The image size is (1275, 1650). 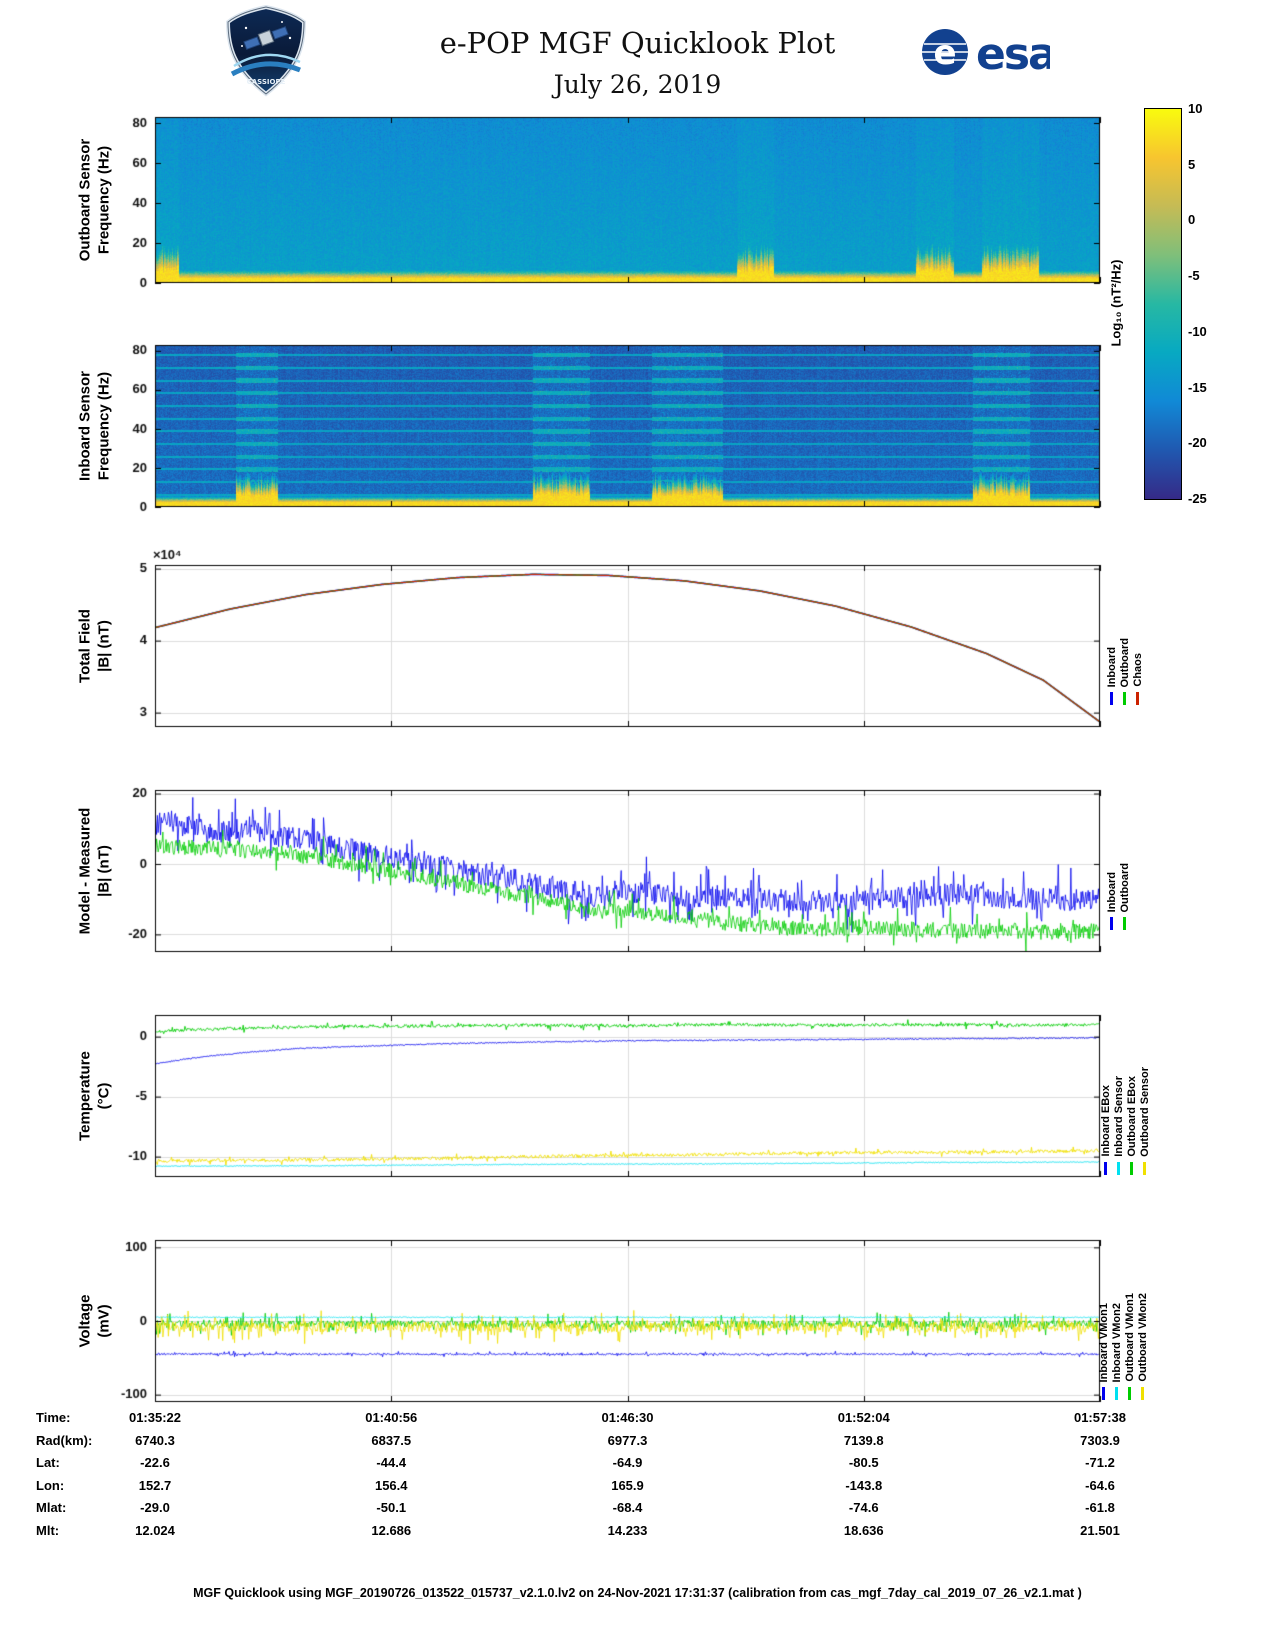 I want to click on table-cell: -44.4, so click(x=391, y=1462).